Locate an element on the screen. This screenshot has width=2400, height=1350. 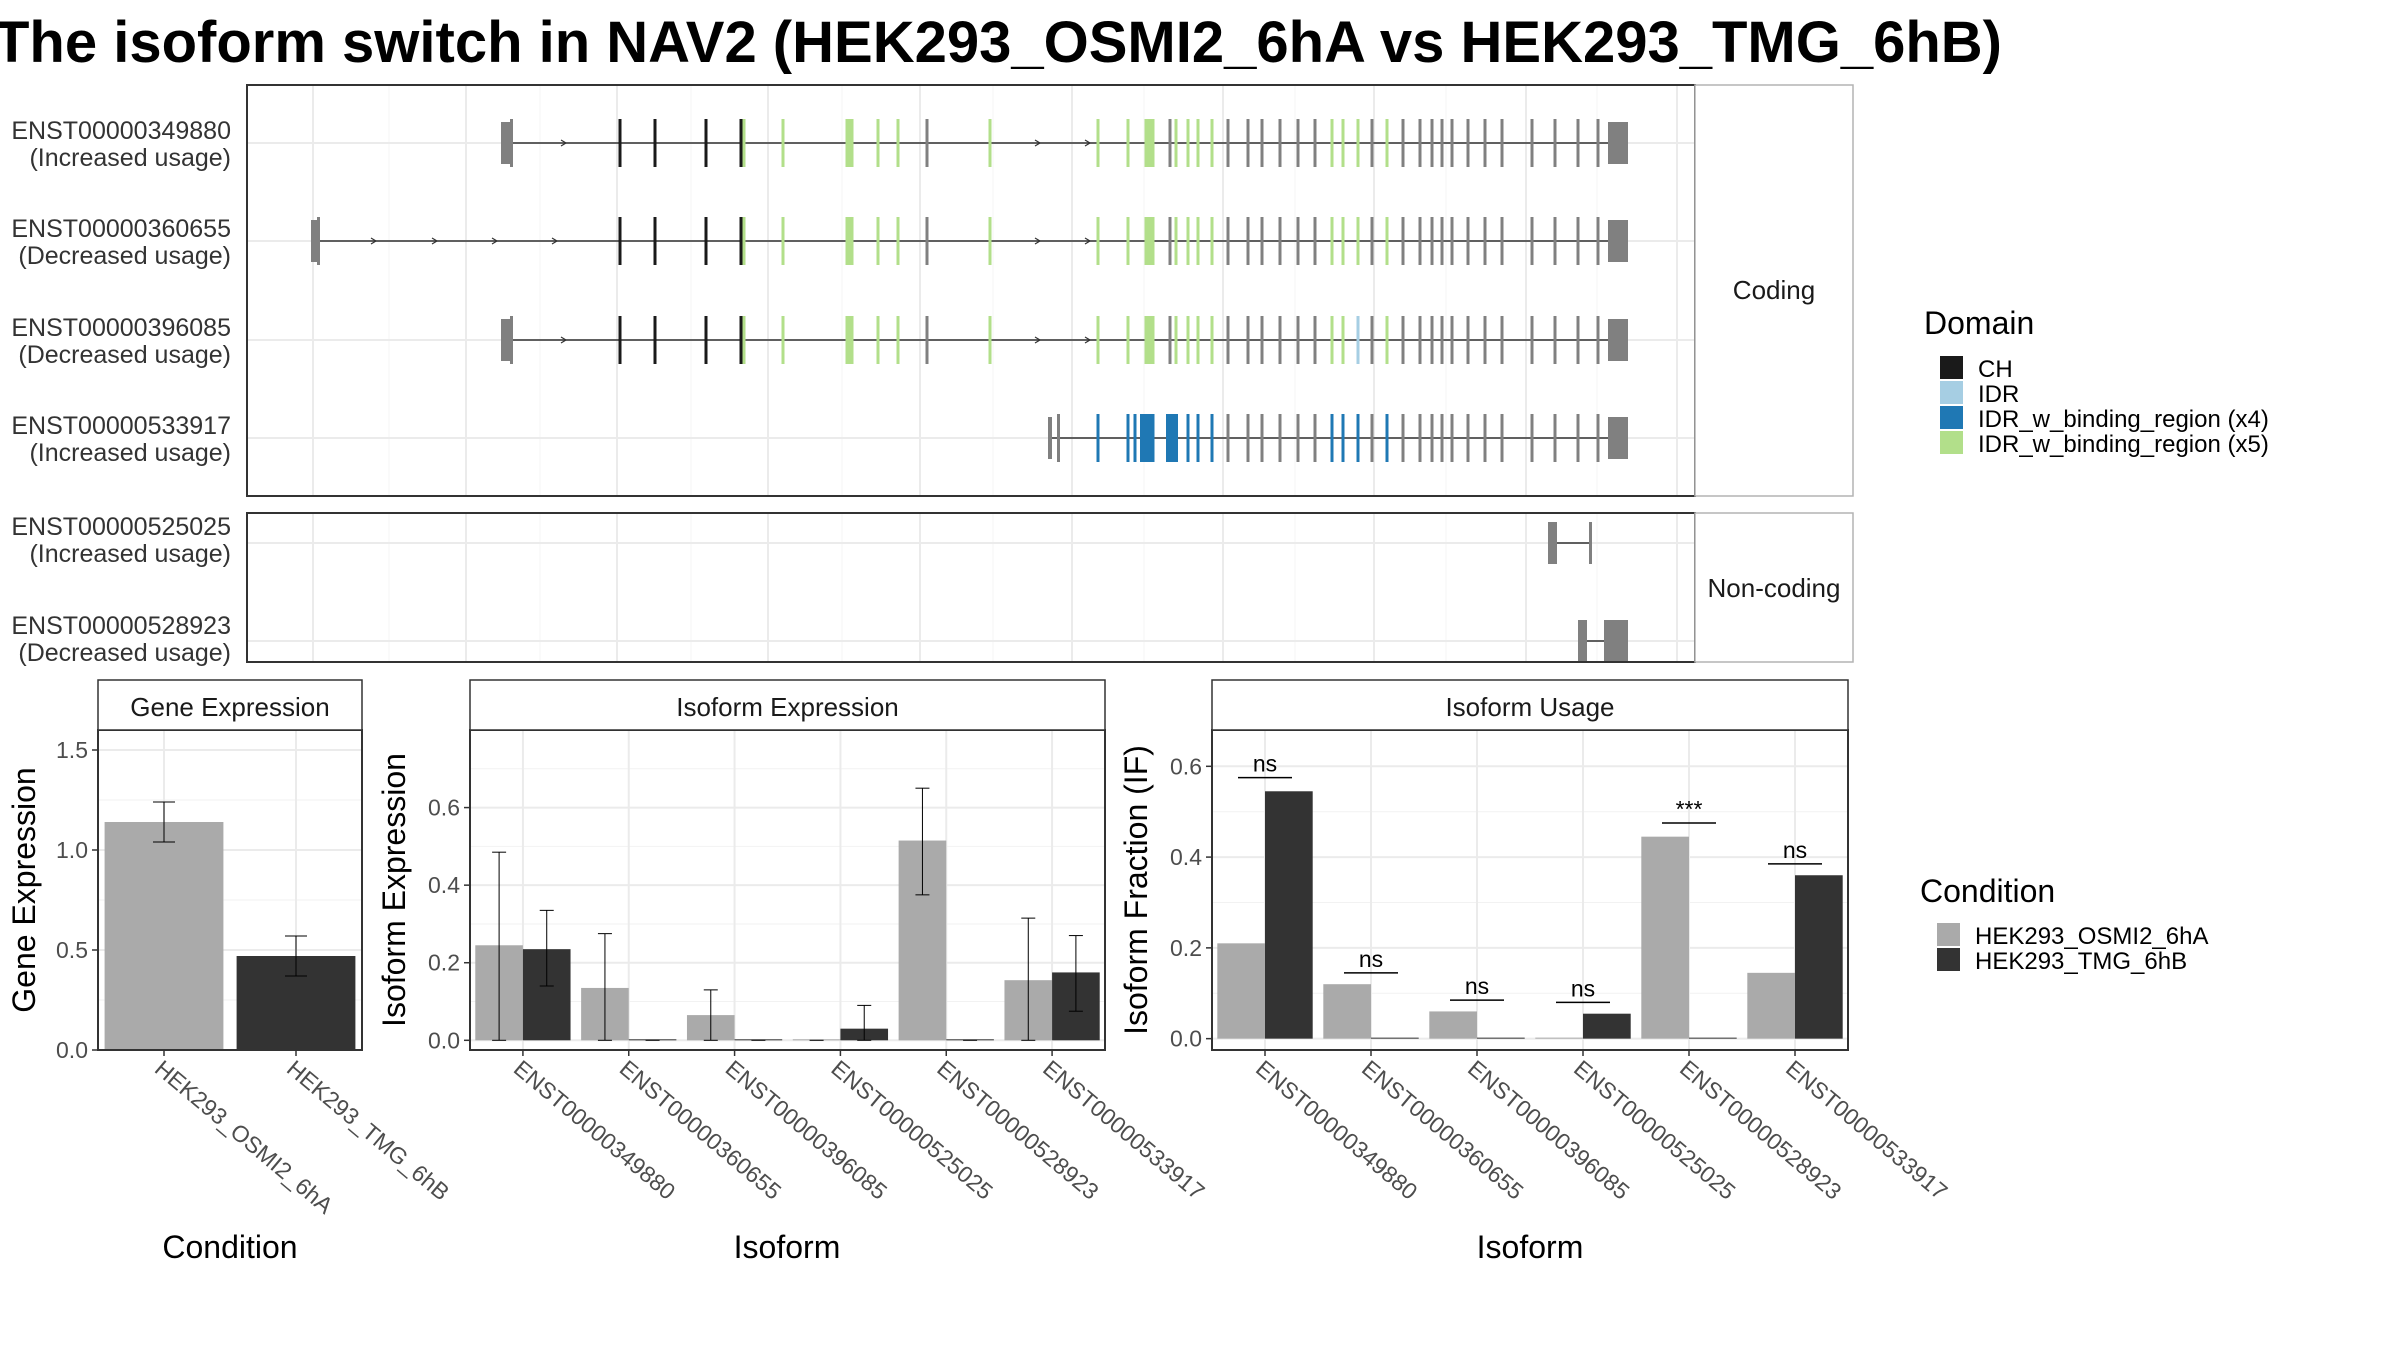
y-tick-label: 1.5 is located at coordinates (72, 750).